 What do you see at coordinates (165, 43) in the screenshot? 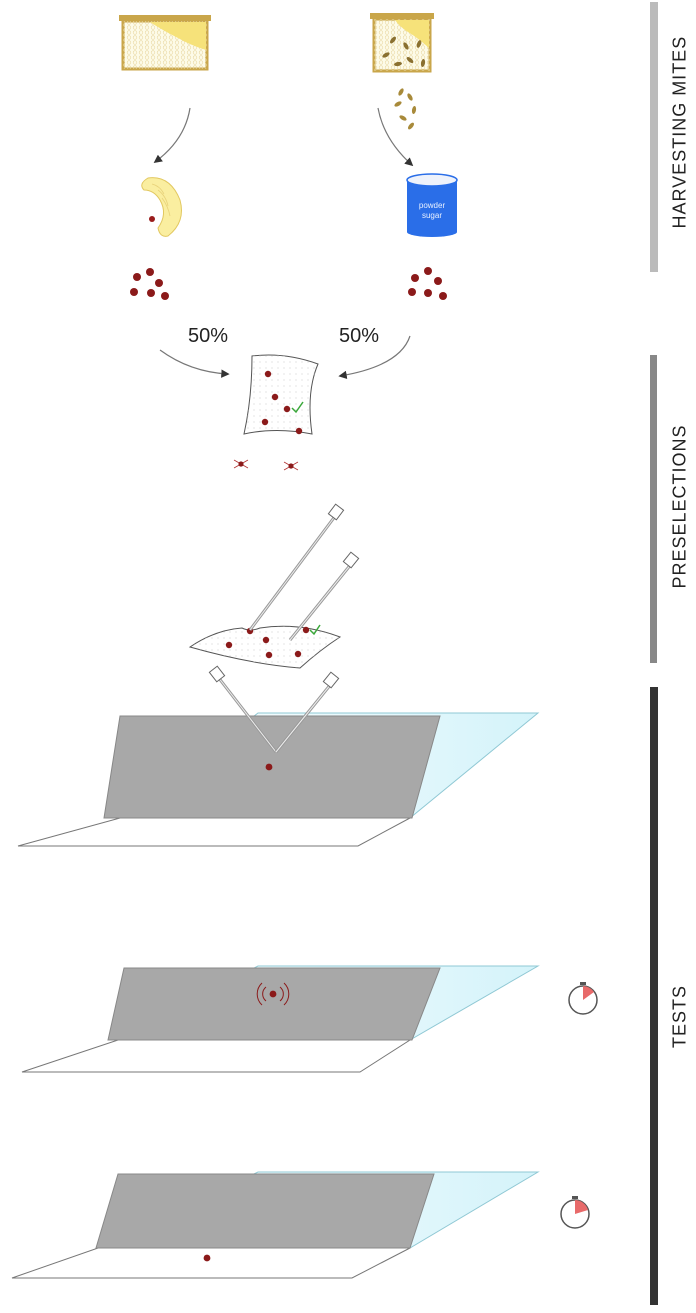
I see `honeycomb-frame-left` at bounding box center [165, 43].